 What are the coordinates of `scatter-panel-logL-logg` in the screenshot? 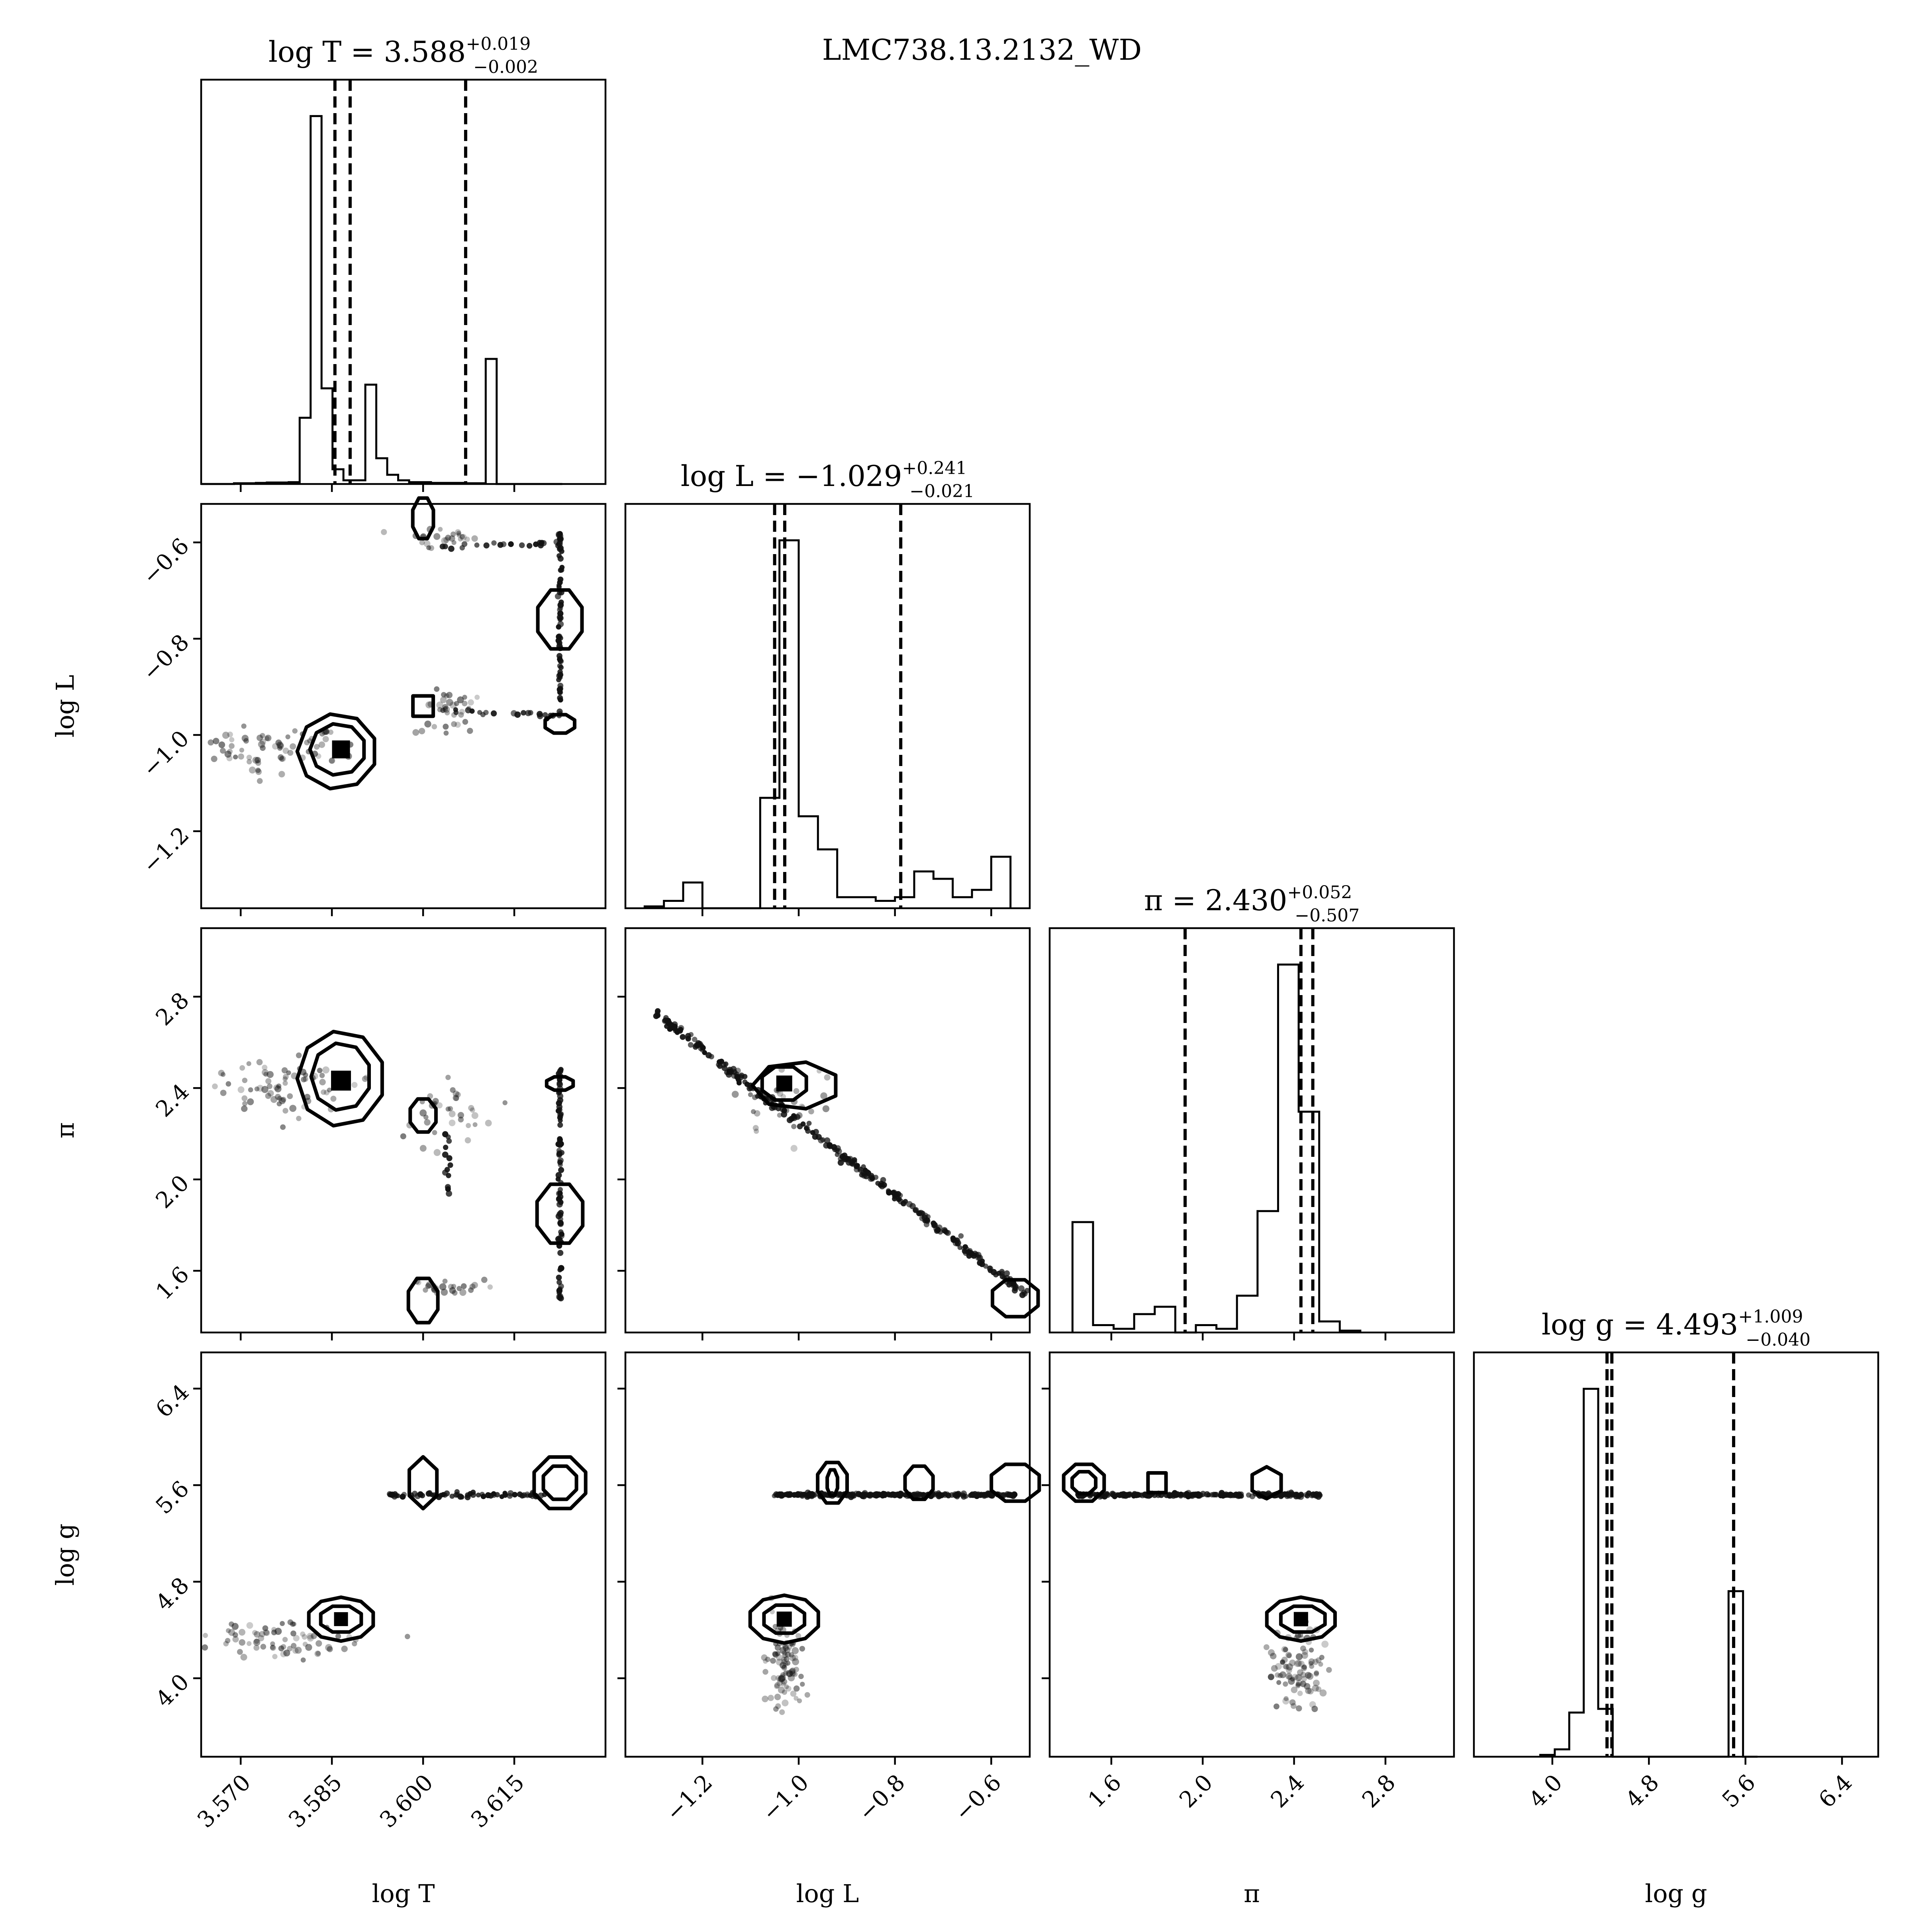 It's located at (829, 1558).